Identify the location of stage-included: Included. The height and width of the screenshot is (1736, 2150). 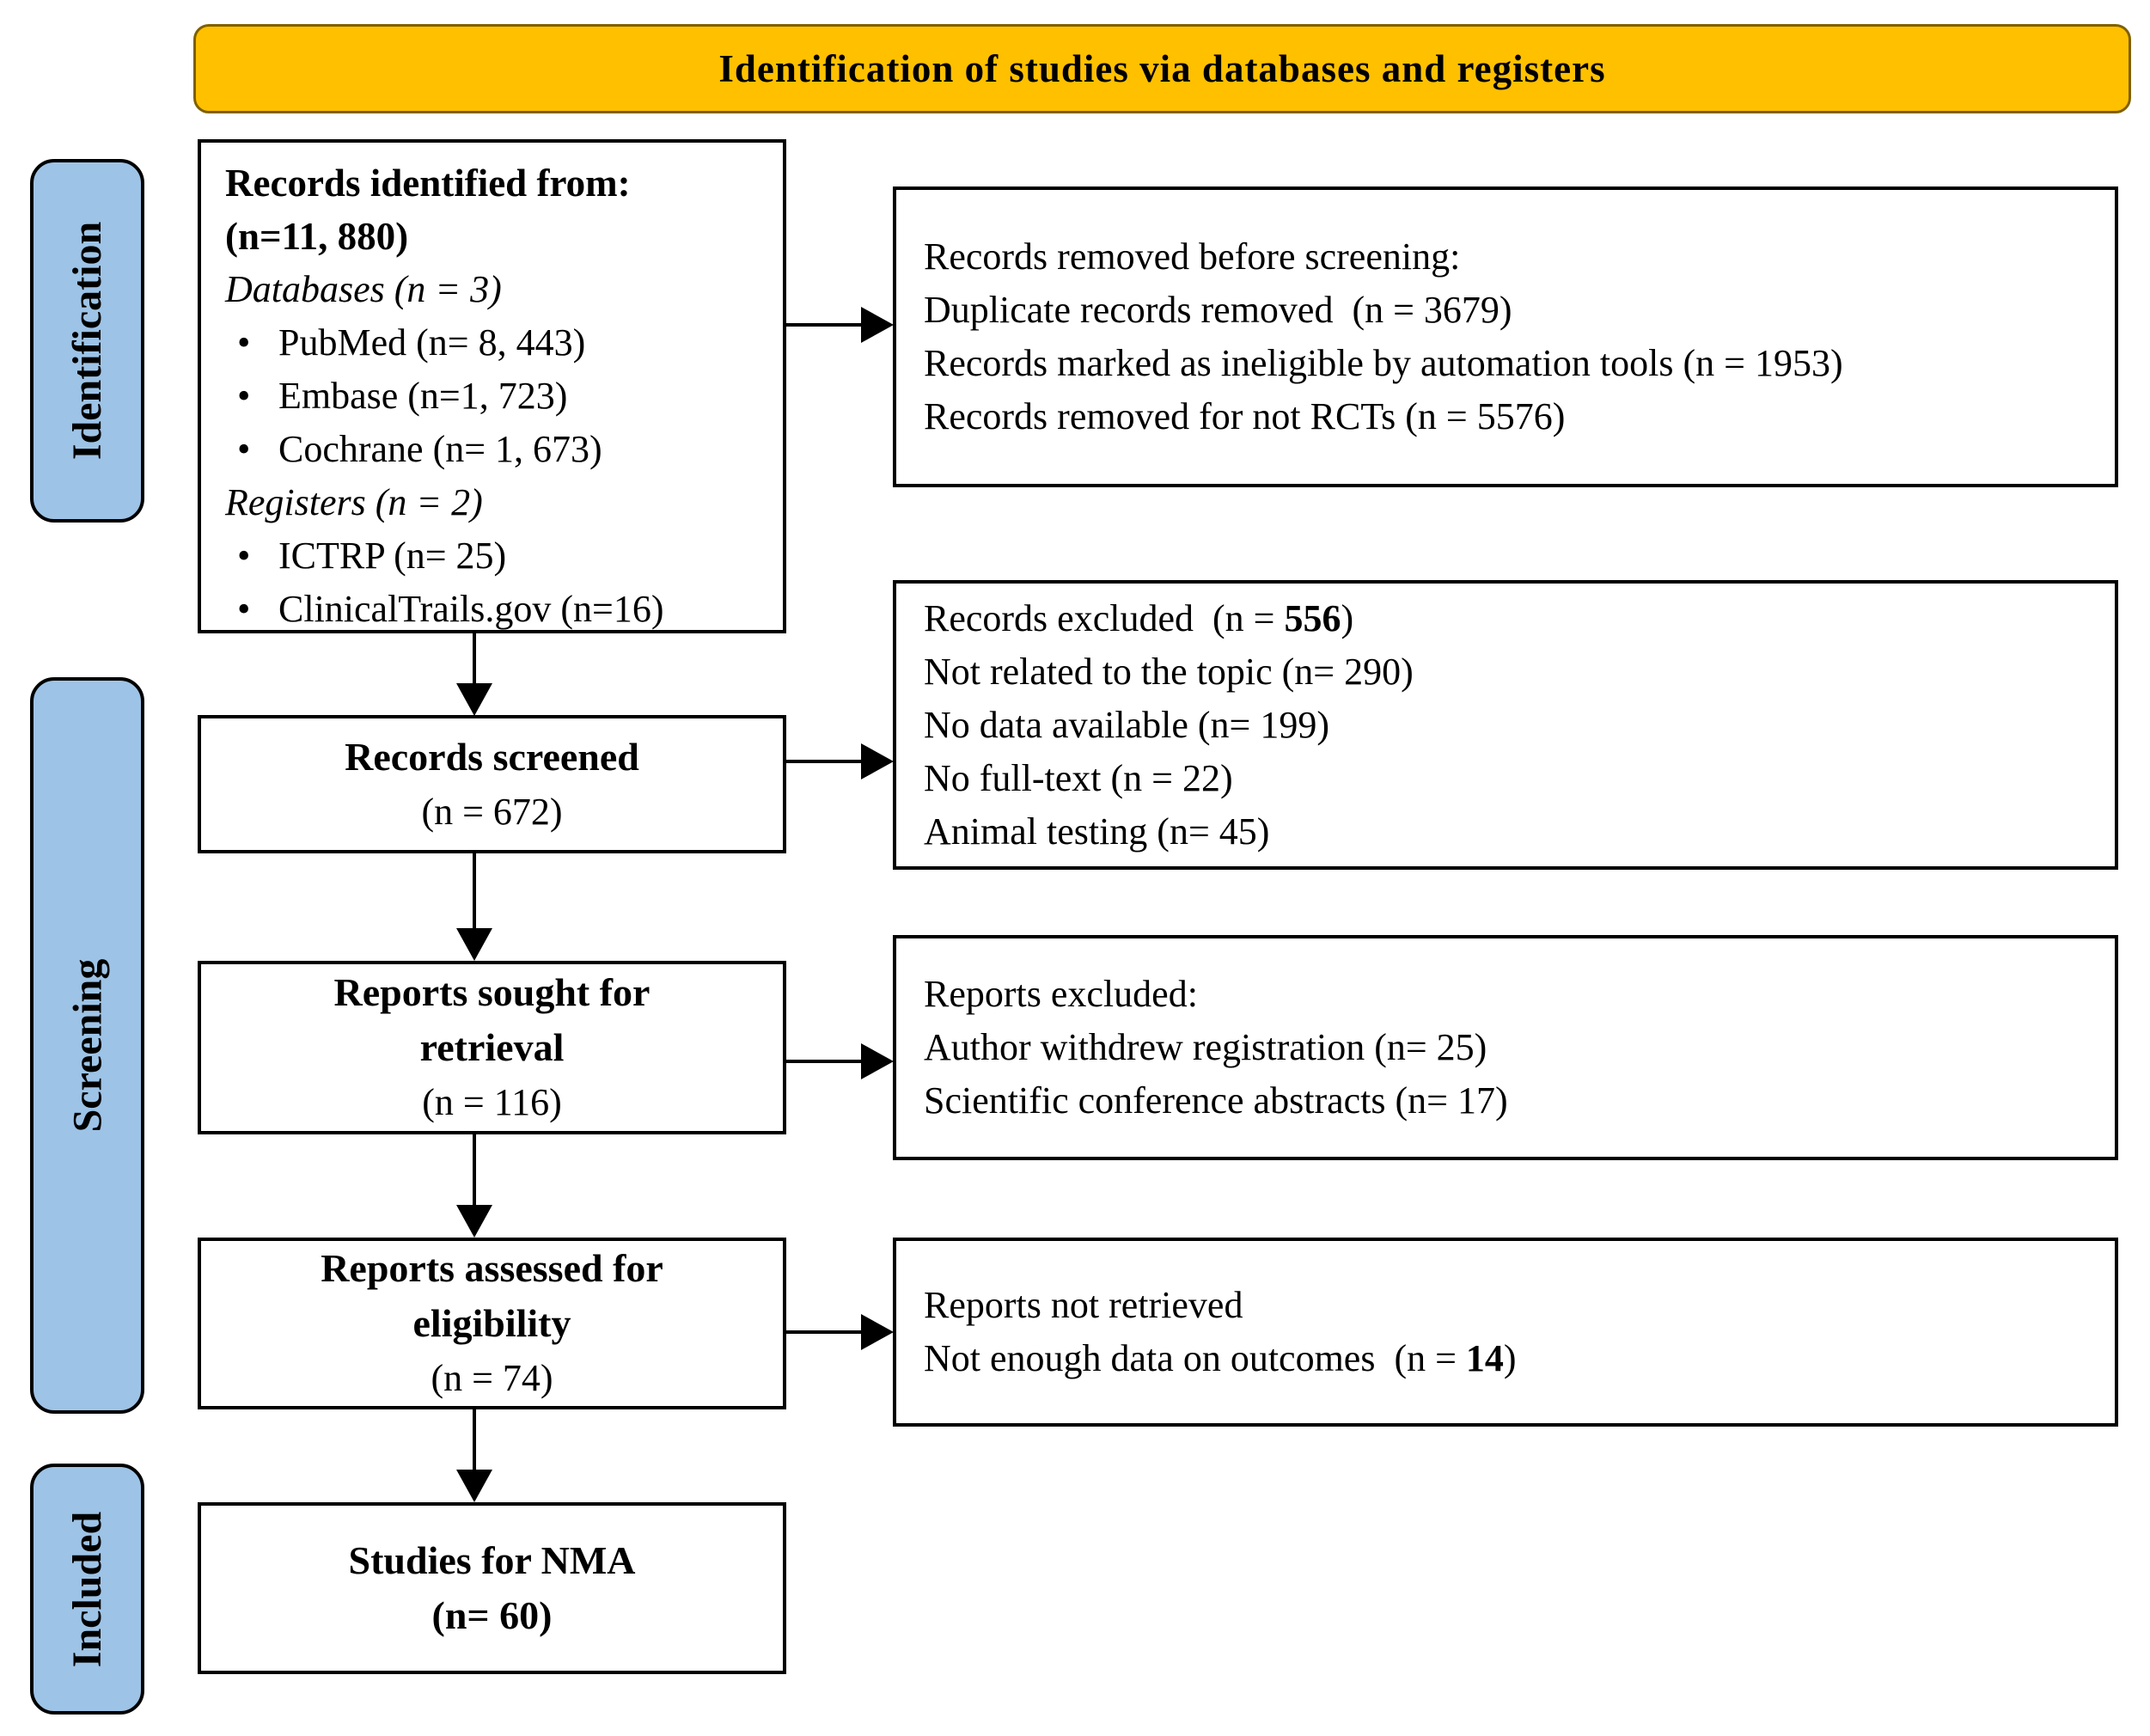
(87, 1589).